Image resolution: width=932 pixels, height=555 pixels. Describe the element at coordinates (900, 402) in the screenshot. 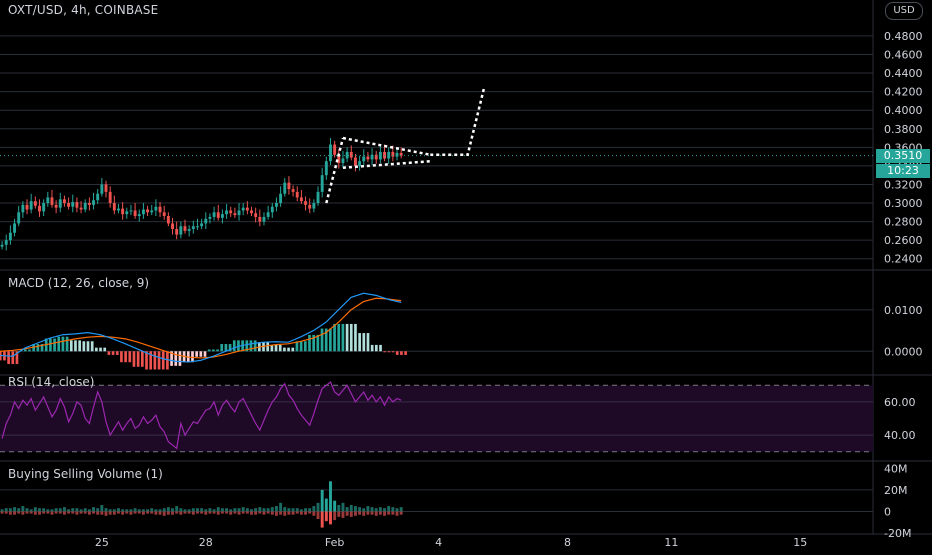

I see `rsi-tick-label: 60.00` at that location.